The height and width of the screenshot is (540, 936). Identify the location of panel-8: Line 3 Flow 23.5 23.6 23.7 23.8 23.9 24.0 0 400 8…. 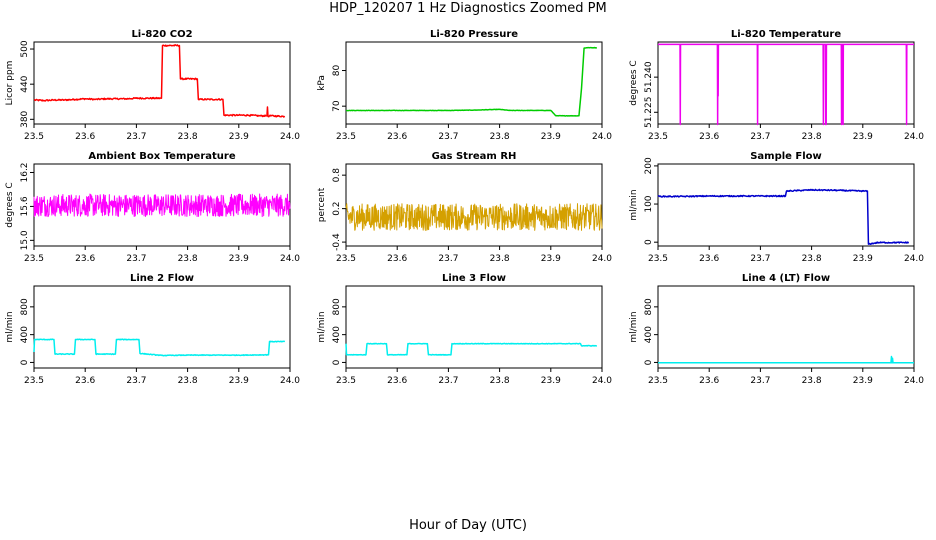
(464, 329).